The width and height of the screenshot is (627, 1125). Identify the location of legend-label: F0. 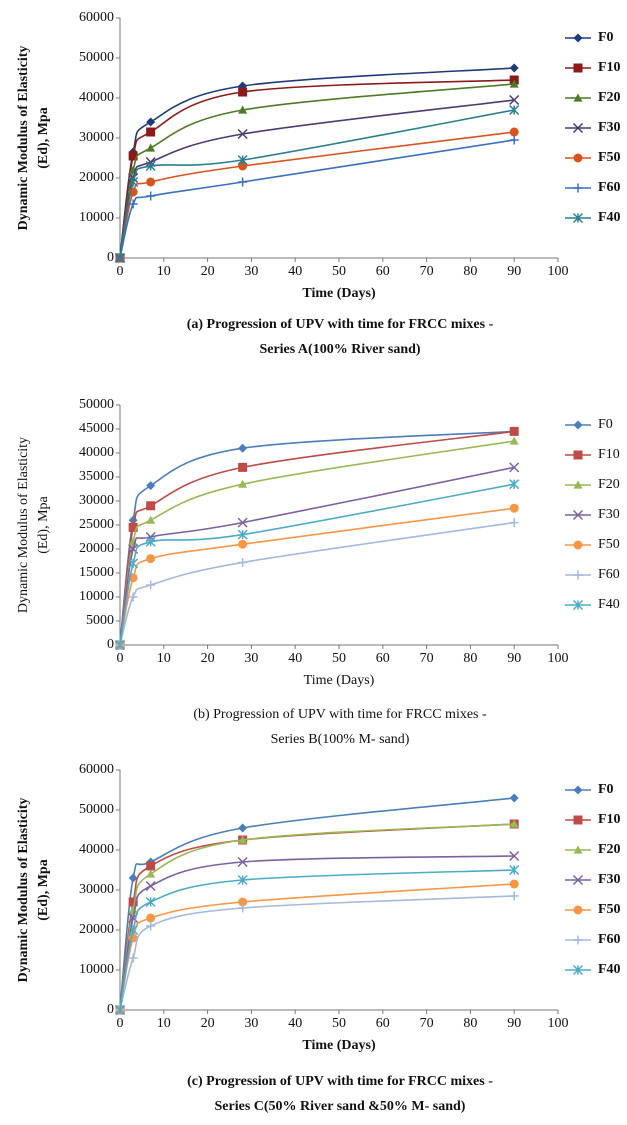
(606, 37).